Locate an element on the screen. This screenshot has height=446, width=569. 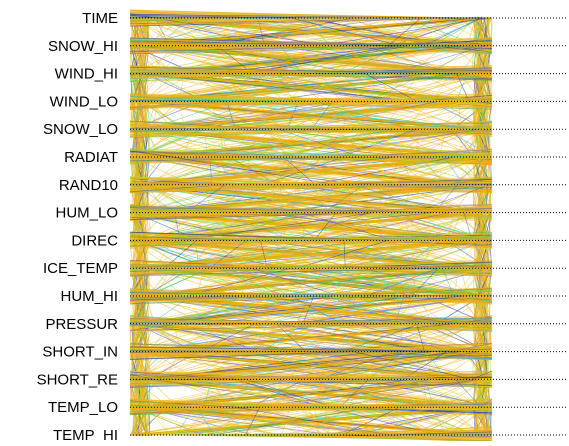
axis-label-time: TIME is located at coordinates (100, 18).